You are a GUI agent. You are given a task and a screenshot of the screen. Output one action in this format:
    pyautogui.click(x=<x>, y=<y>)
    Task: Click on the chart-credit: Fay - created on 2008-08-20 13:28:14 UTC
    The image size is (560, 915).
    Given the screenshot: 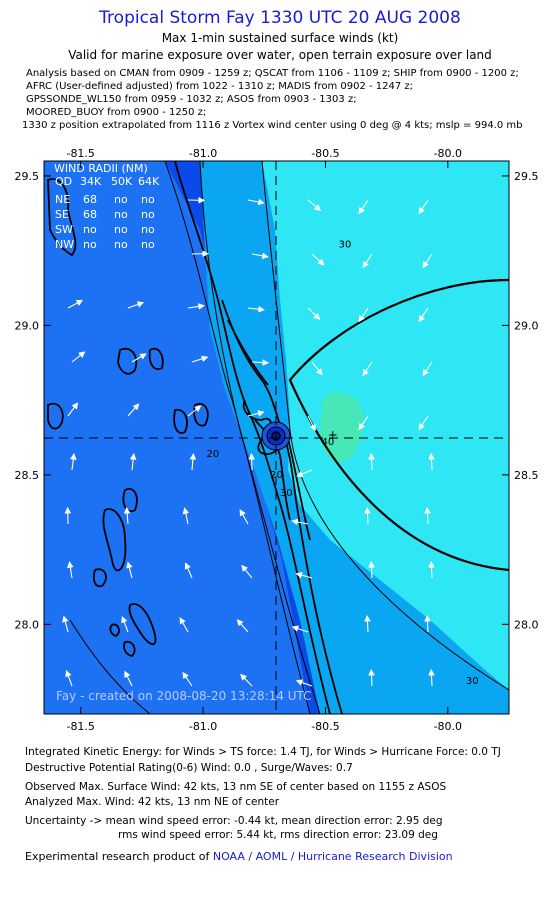 What is the action you would take?
    pyautogui.click(x=184, y=696)
    